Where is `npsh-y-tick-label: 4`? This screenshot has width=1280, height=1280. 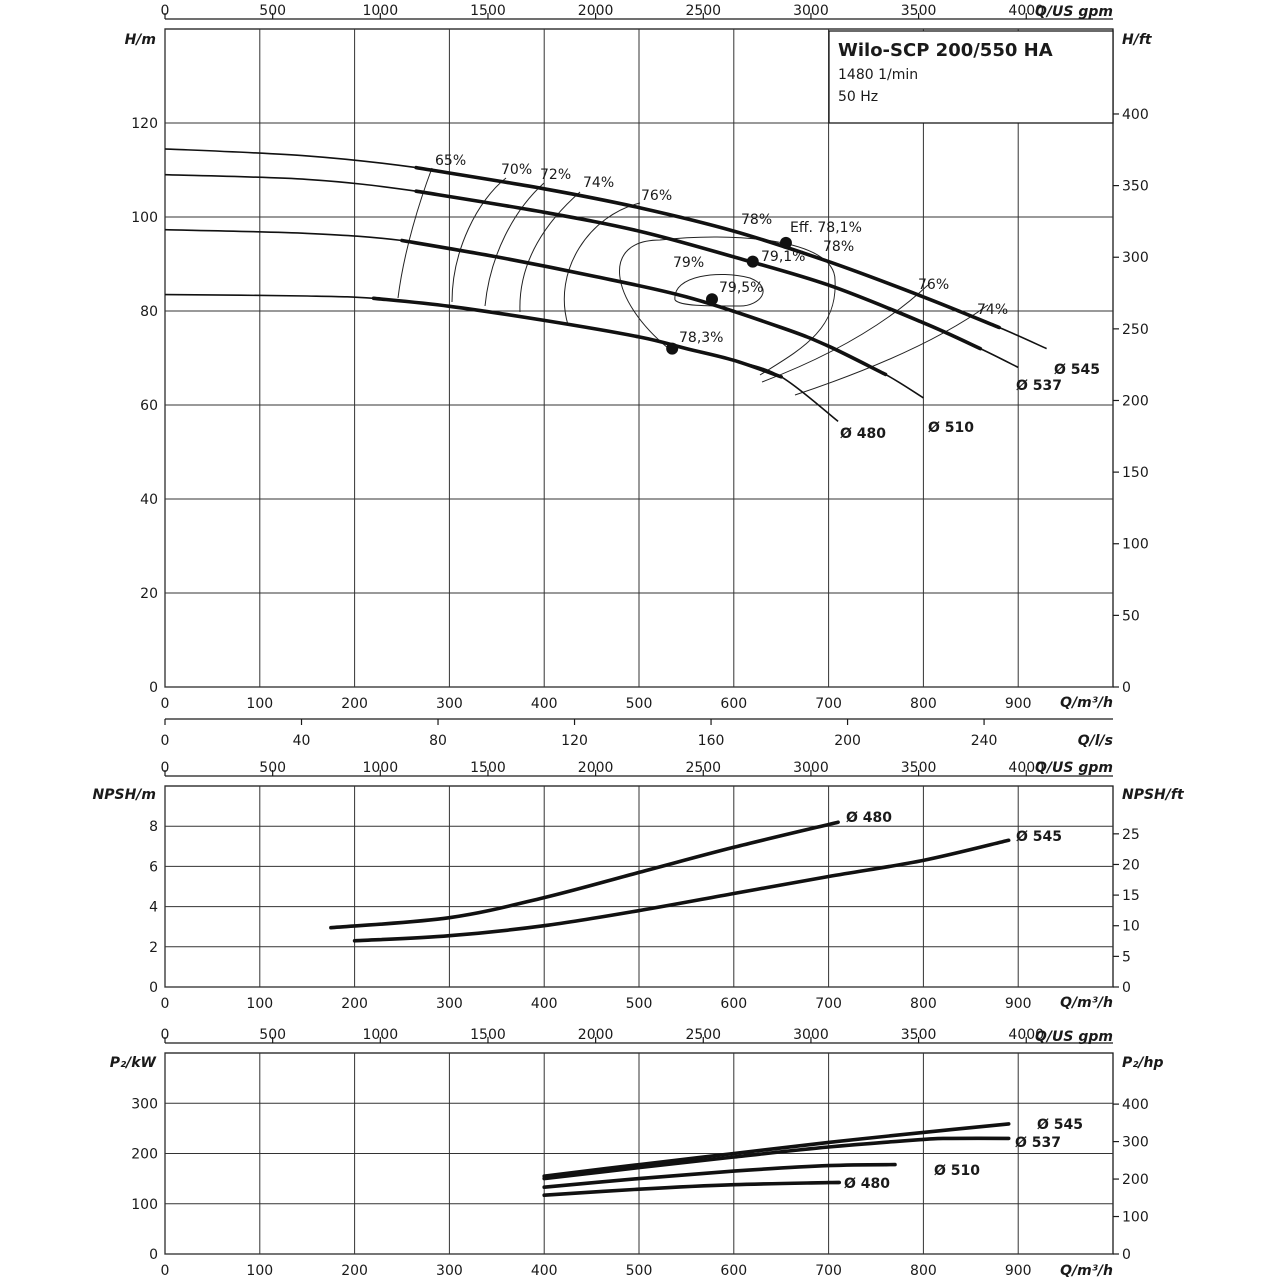
npsh-y-tick-label: 4 is located at coordinates (153, 908).